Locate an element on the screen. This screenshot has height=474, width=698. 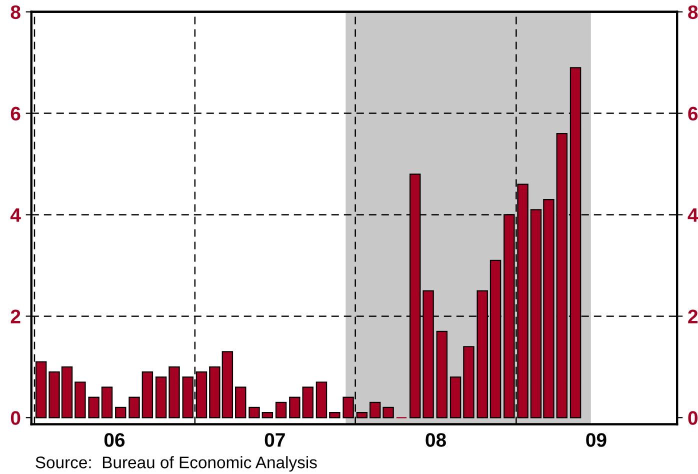
x-tick-label: 06 is located at coordinates (114, 440).